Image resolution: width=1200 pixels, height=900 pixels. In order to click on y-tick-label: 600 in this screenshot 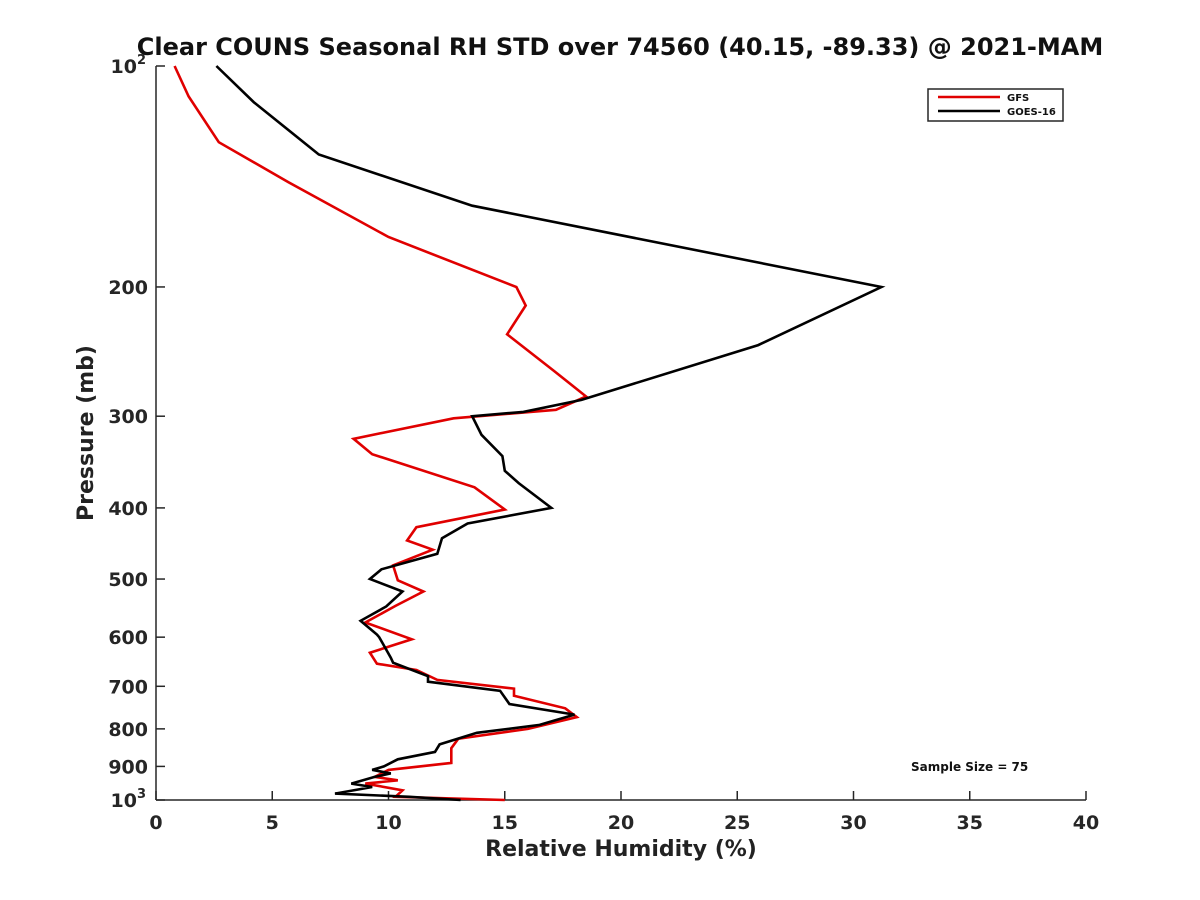, I will do `click(128, 638)`.